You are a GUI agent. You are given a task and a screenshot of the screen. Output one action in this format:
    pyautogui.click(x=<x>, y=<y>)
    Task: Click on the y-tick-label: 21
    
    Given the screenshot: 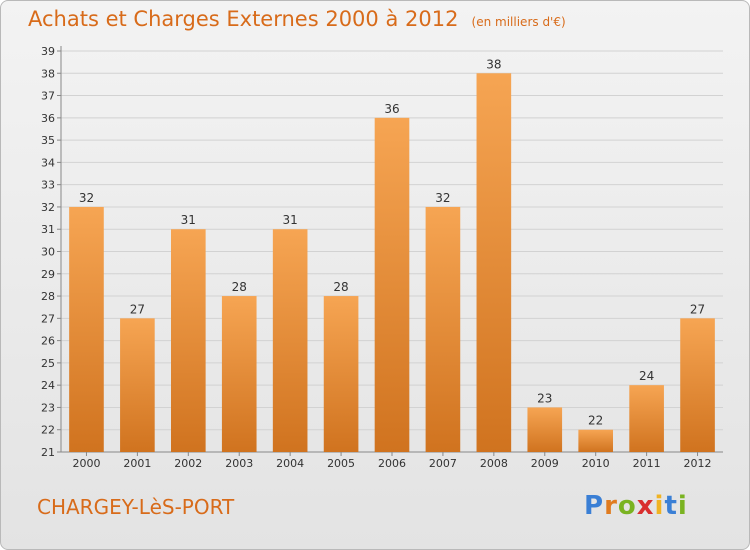 What is the action you would take?
    pyautogui.click(x=48, y=452)
    